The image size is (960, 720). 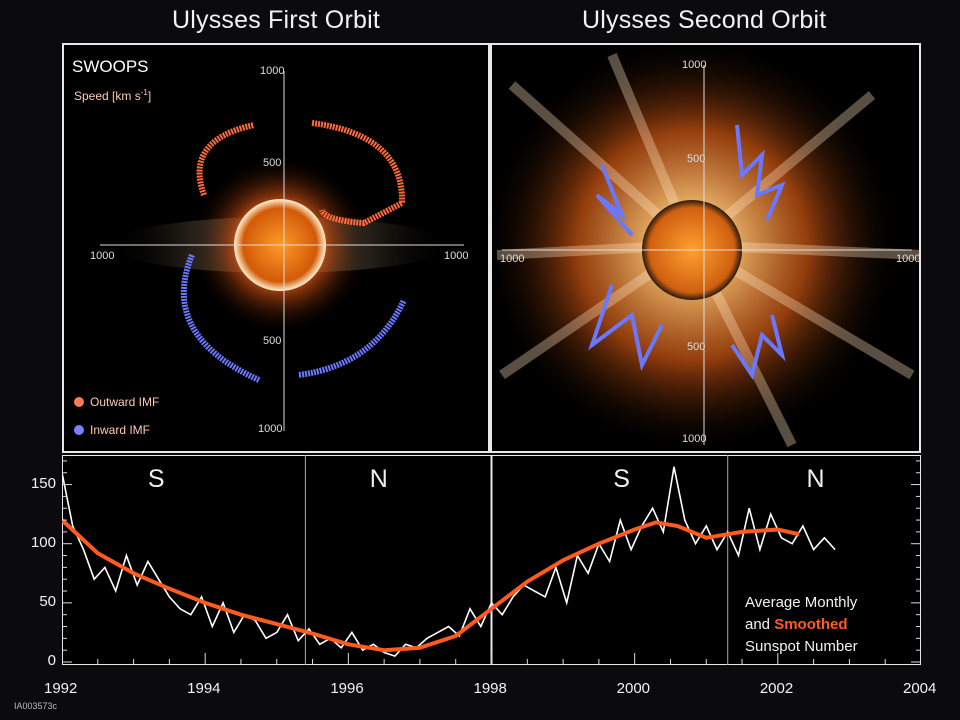 What do you see at coordinates (113, 95) in the screenshot?
I see `speed-axis-label: Speed [km s-1]` at bounding box center [113, 95].